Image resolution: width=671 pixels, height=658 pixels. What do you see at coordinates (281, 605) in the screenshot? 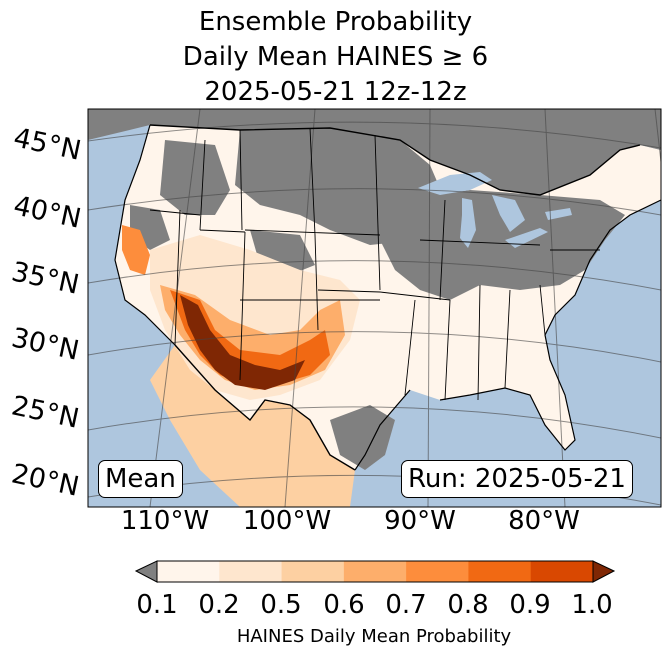
I see `colorbar-tick: 0.5` at bounding box center [281, 605].